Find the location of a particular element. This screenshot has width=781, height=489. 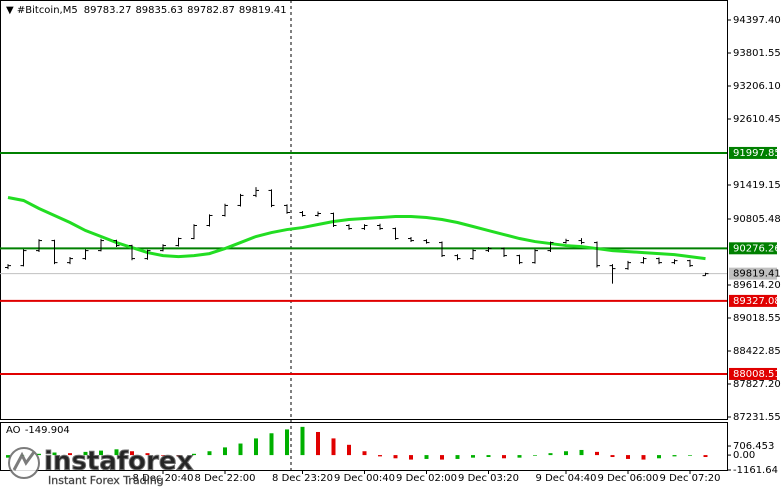

symbol: #Bitcoin,M5 is located at coordinates (47, 10).